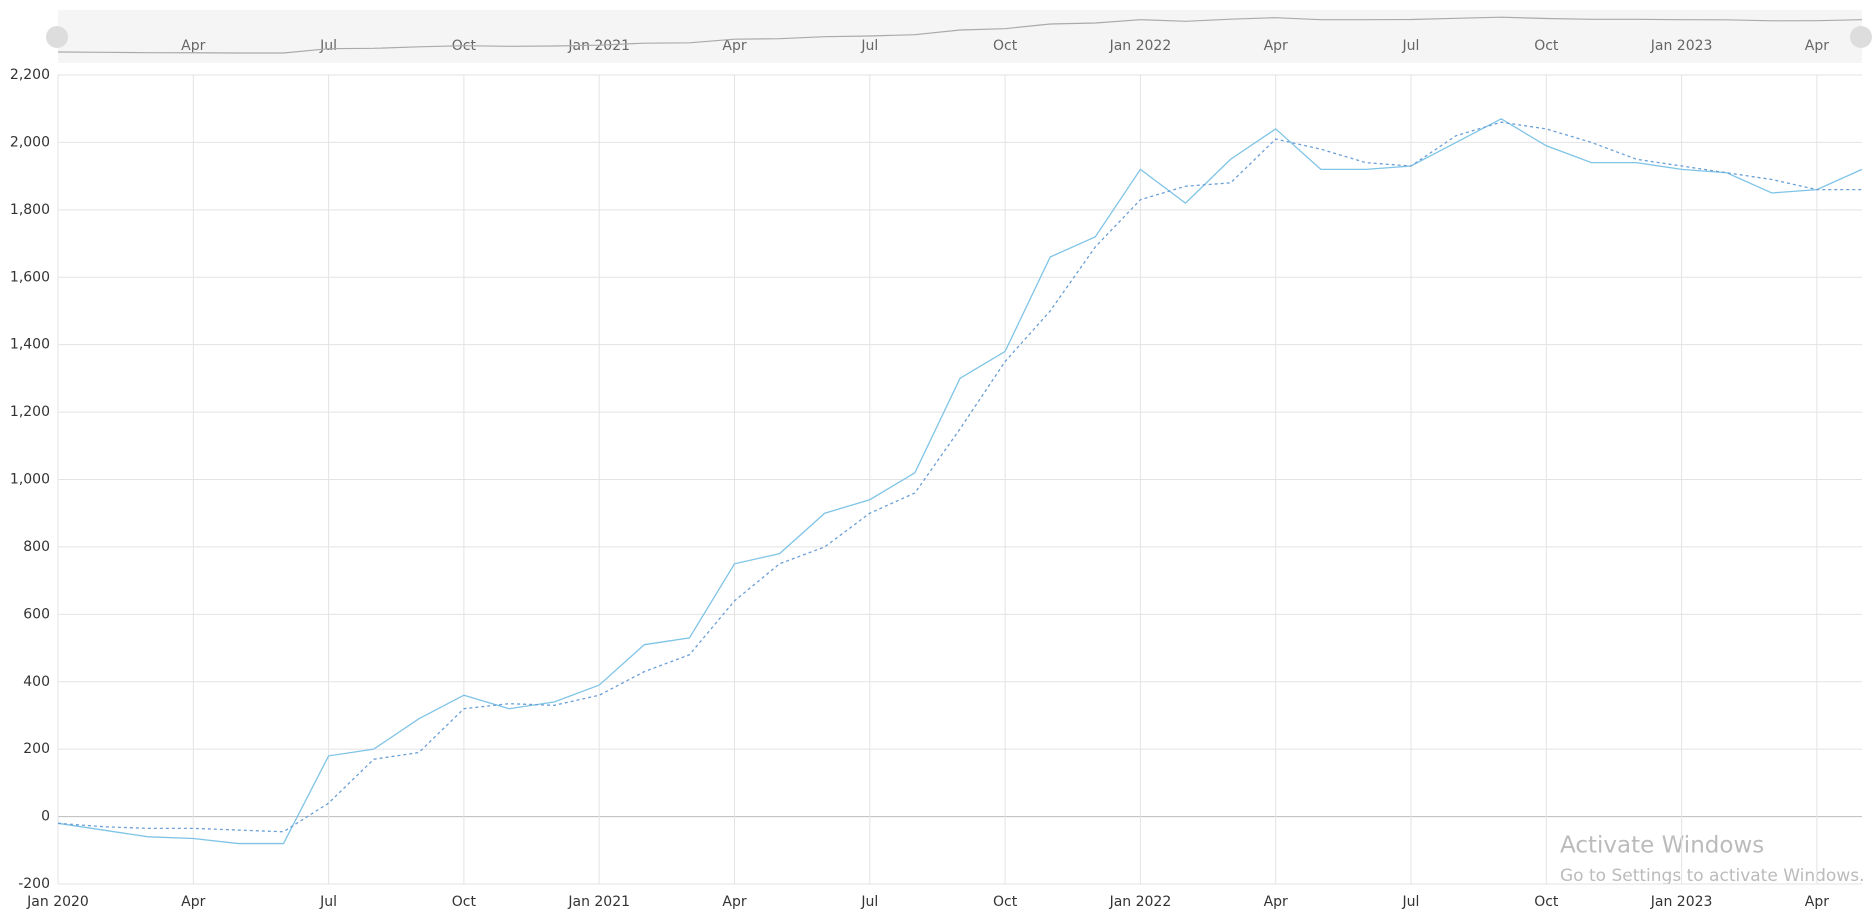  What do you see at coordinates (598, 902) in the screenshot?
I see `x-tick-label: Jan 2021` at bounding box center [598, 902].